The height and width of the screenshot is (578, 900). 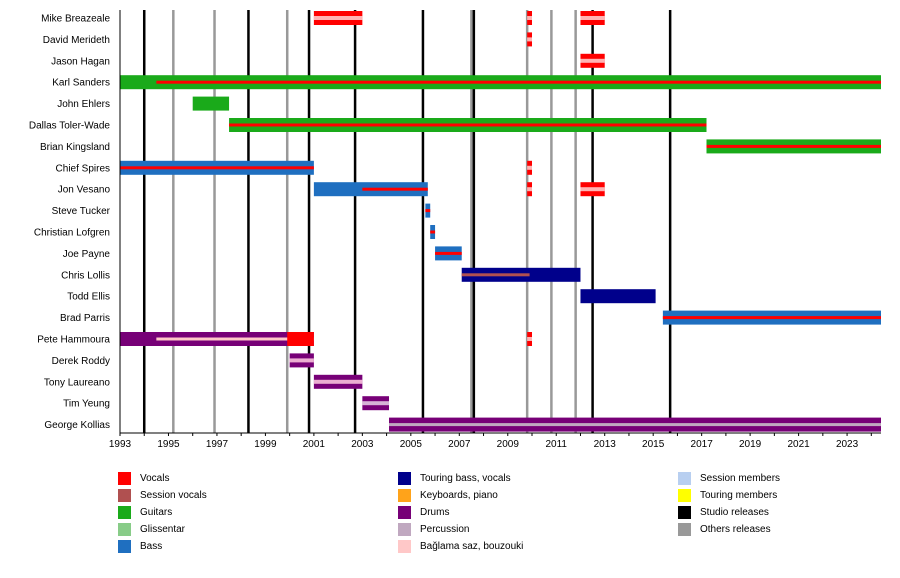 What do you see at coordinates (798, 444) in the screenshot?
I see `x-tick-label: 2021` at bounding box center [798, 444].